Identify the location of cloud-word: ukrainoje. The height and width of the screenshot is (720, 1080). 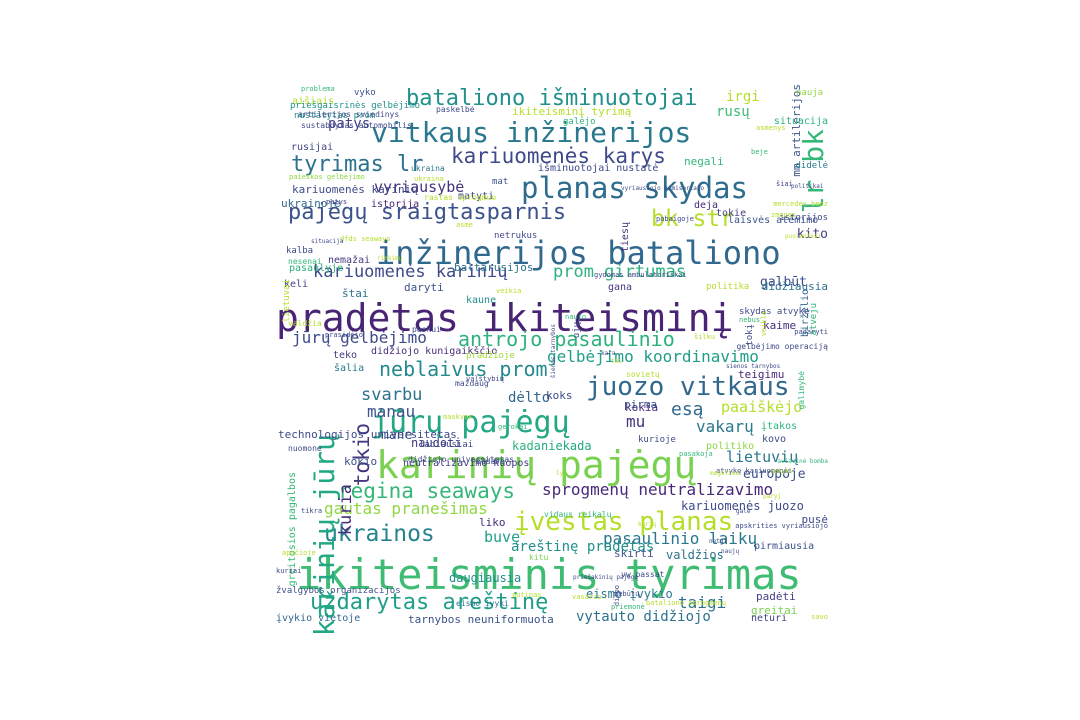
(311, 203).